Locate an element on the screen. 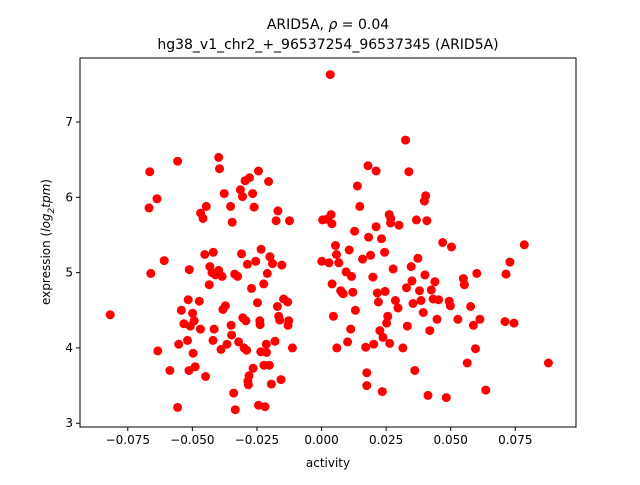  x-tick-label: −0.025 is located at coordinates (257, 440).